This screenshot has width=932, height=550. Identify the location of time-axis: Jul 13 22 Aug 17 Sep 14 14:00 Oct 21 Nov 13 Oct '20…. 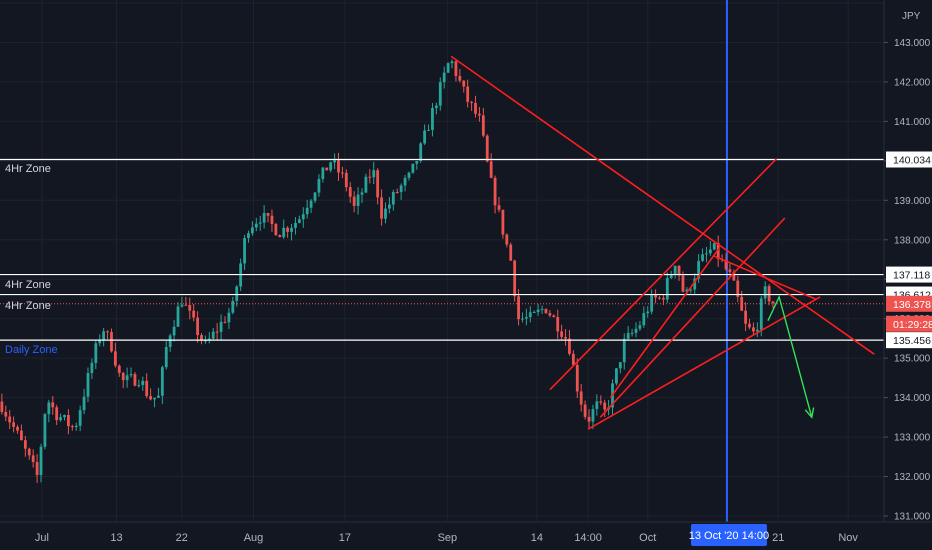
(466, 535).